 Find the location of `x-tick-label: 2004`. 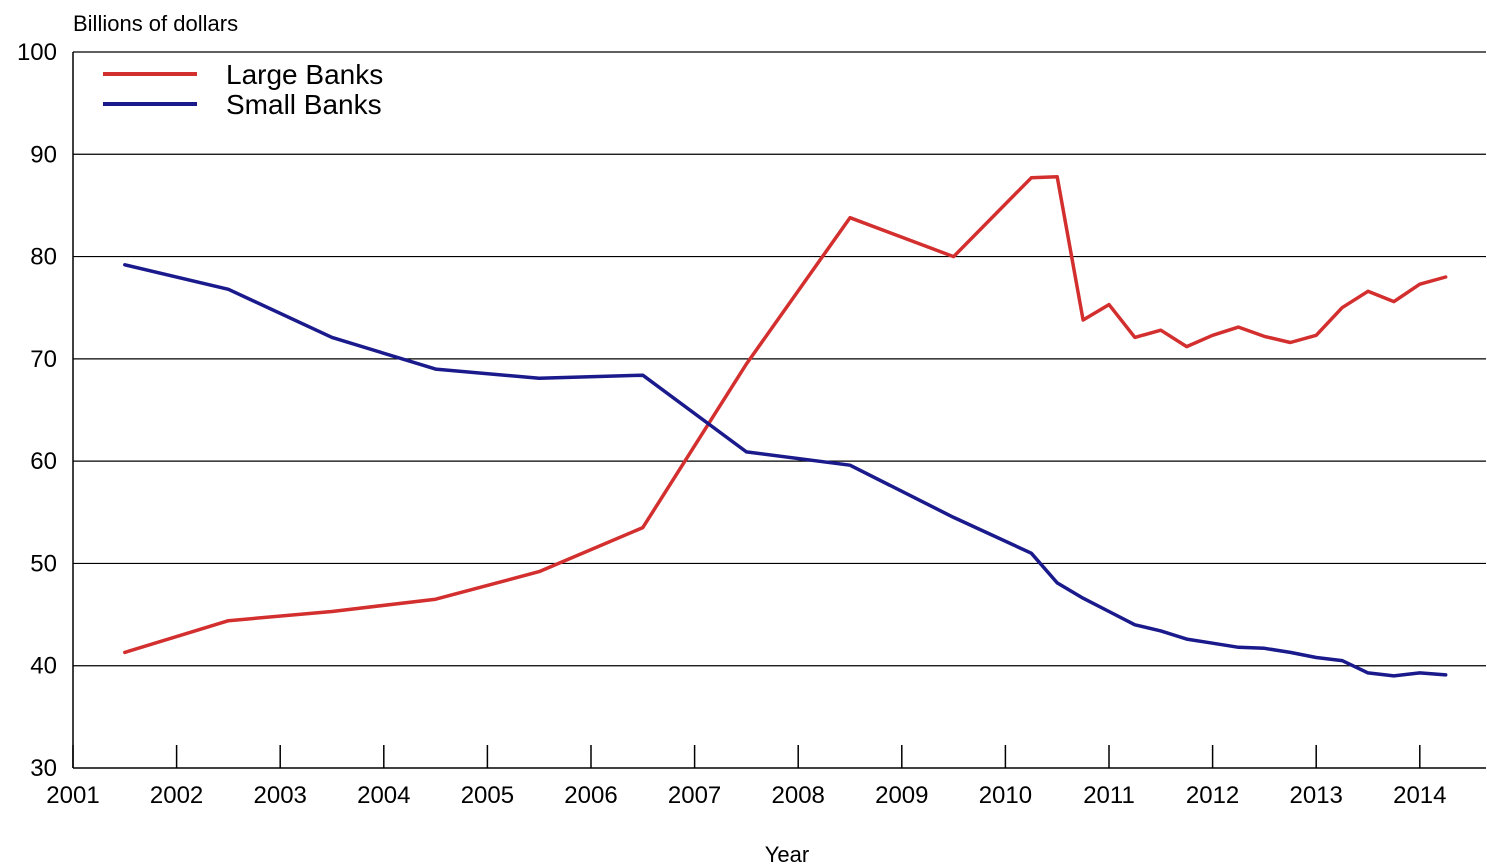

x-tick-label: 2004 is located at coordinates (383, 795).